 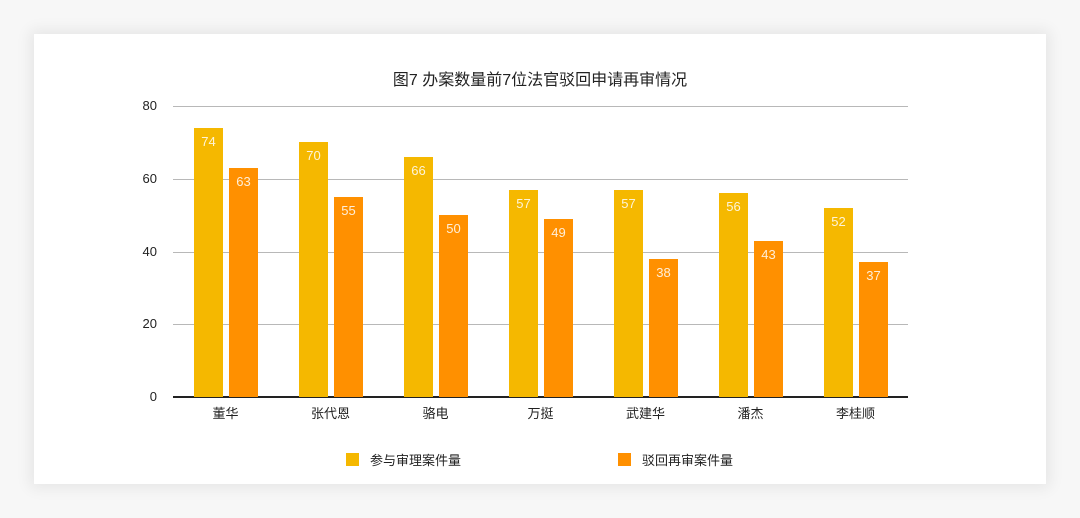 What do you see at coordinates (149, 324) in the screenshot?
I see `y-tick-label: 20` at bounding box center [149, 324].